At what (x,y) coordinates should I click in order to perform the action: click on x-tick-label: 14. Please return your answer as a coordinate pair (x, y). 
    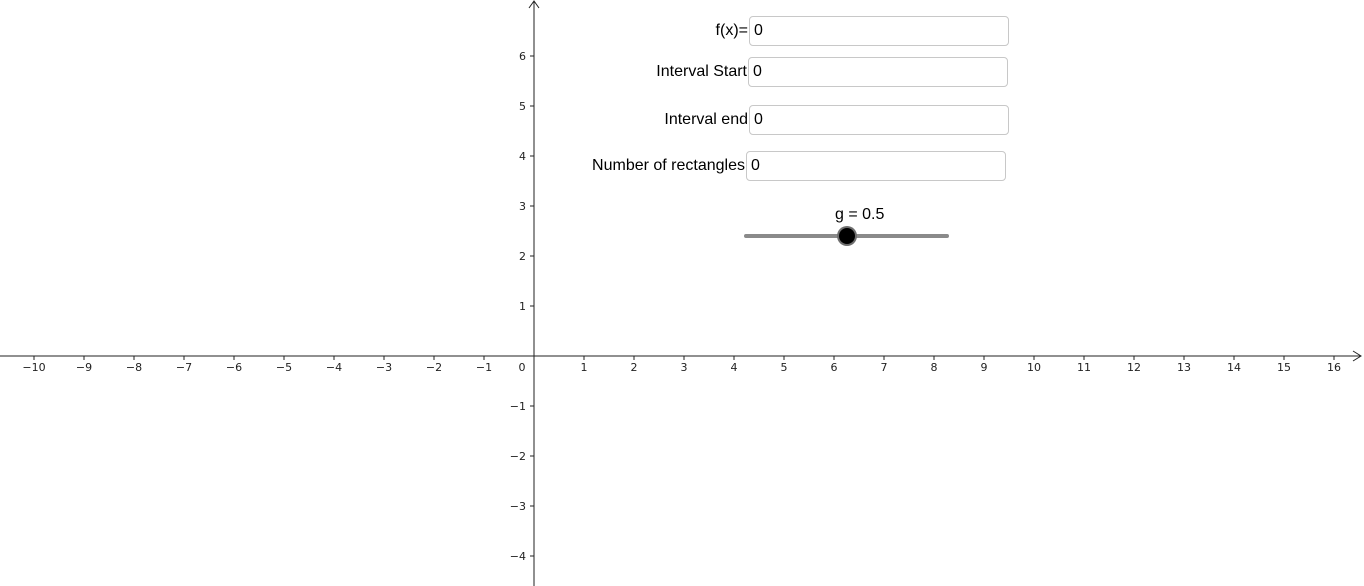
    Looking at the image, I should click on (1234, 367).